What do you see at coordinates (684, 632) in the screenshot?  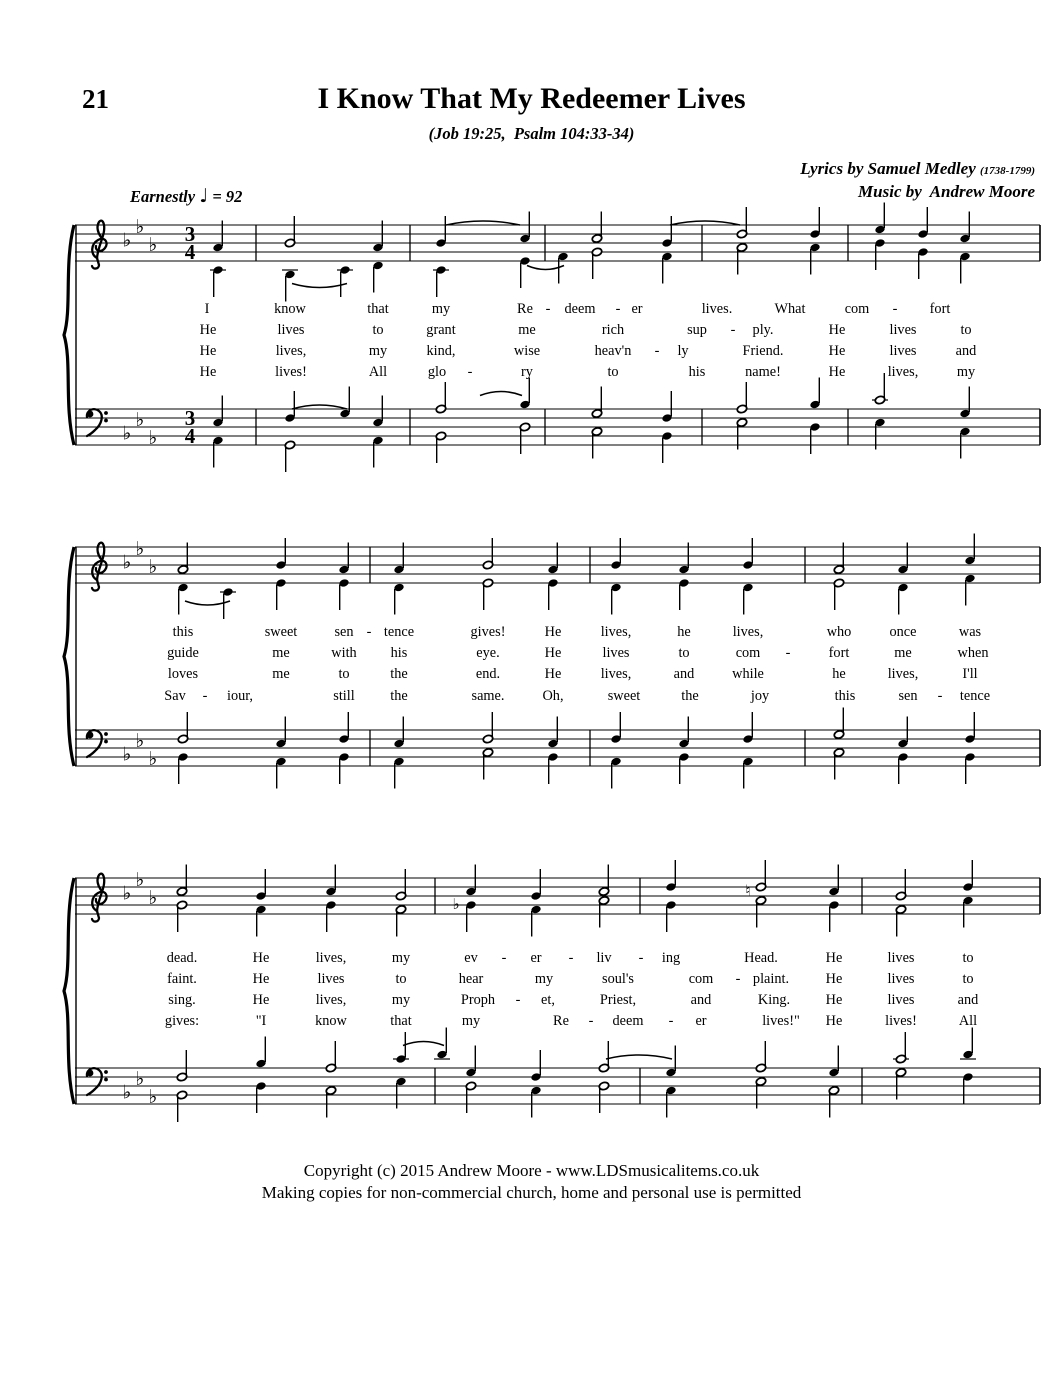 I see `lyric-syllable: he` at bounding box center [684, 632].